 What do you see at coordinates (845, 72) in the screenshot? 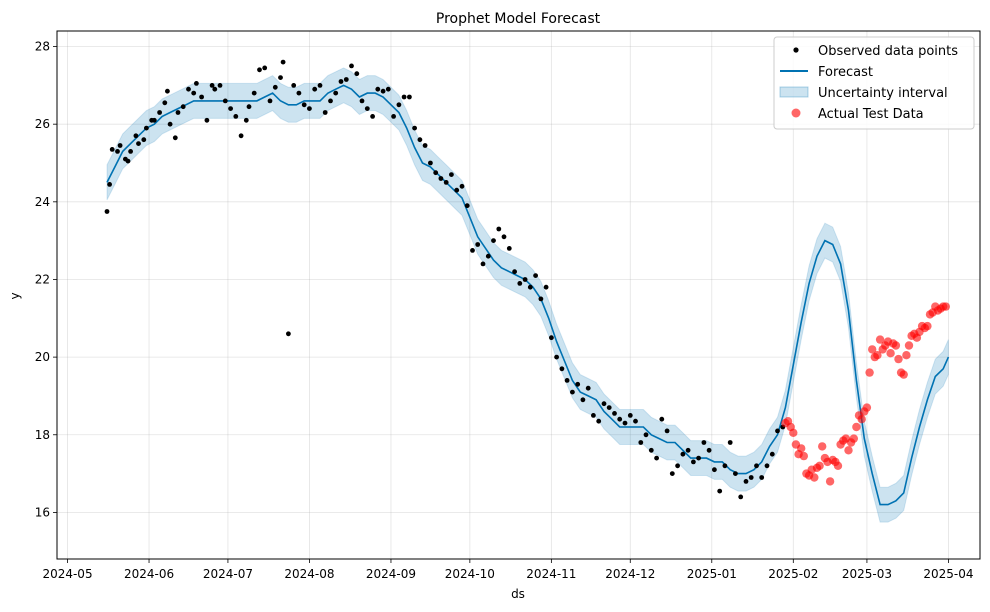
I see `legend-label-1: Forecast` at bounding box center [845, 72].